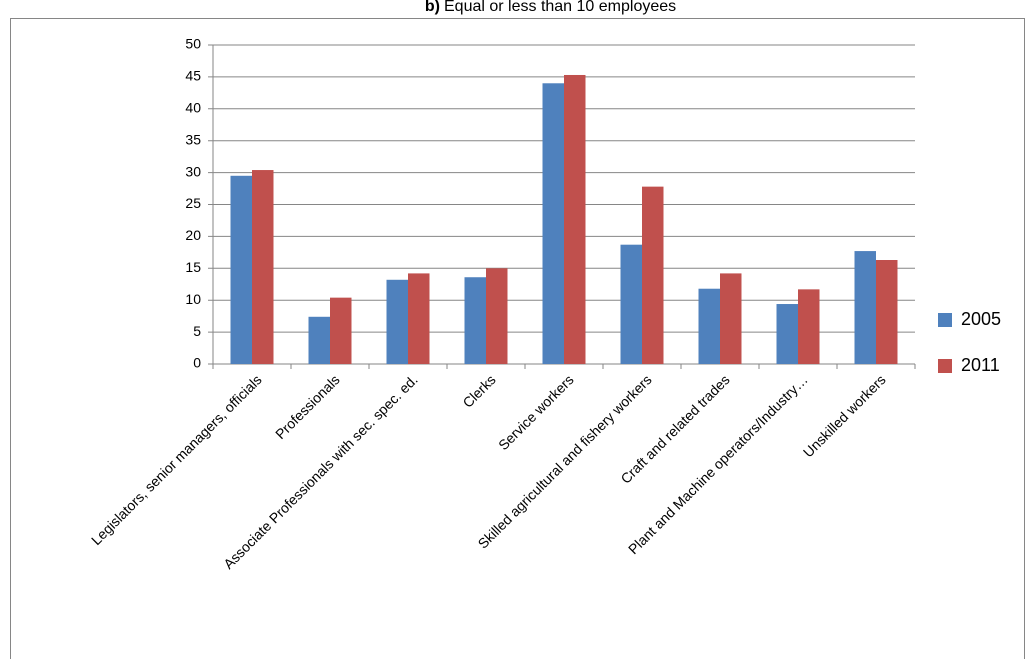 The height and width of the screenshot is (659, 1026). What do you see at coordinates (193, 108) in the screenshot?
I see `y-tick-label: 40` at bounding box center [193, 108].